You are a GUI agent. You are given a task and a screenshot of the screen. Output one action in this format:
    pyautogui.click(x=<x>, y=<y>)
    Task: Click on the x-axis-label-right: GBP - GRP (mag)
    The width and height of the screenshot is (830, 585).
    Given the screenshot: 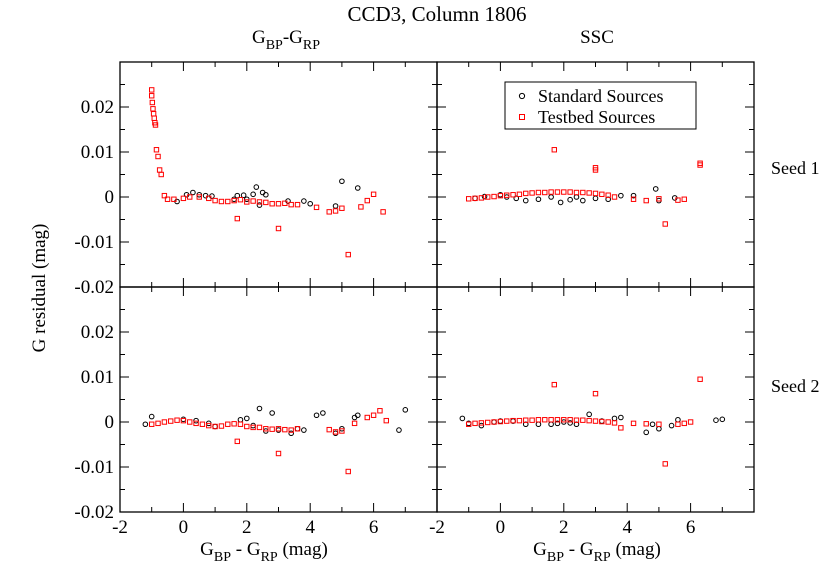 What is the action you would take?
    pyautogui.click(x=597, y=552)
    